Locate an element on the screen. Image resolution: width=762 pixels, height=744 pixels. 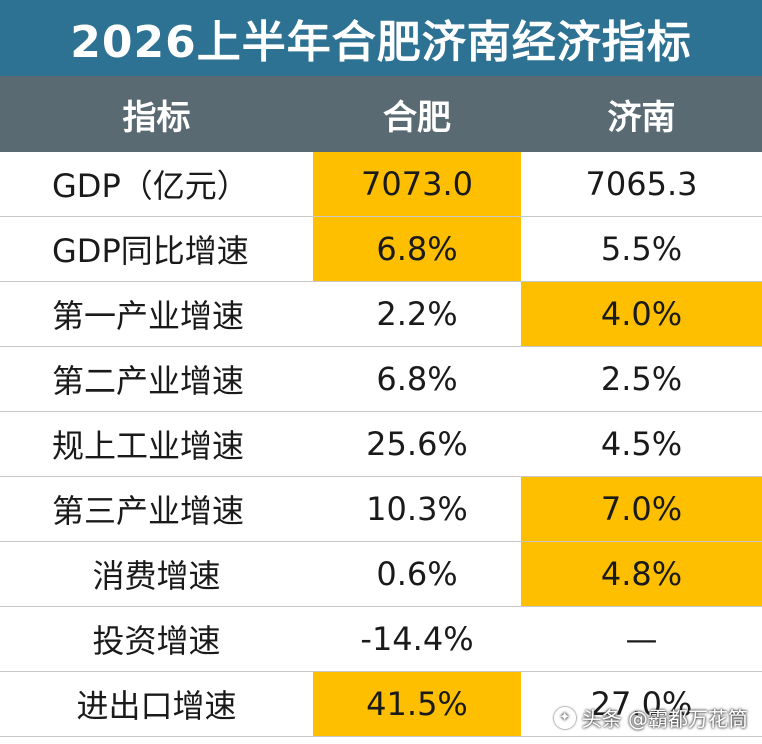
jinan-value: 4.0% is located at coordinates (641, 314).